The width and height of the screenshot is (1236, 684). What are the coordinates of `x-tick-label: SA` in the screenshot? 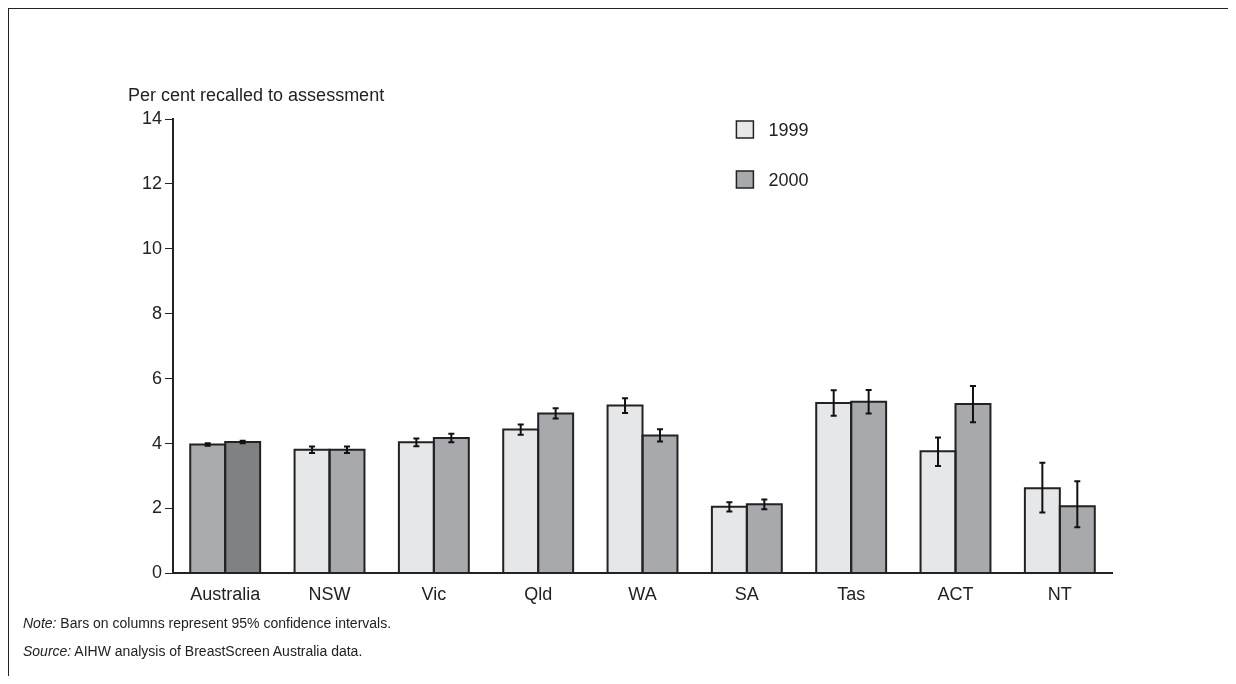 It's located at (746, 594).